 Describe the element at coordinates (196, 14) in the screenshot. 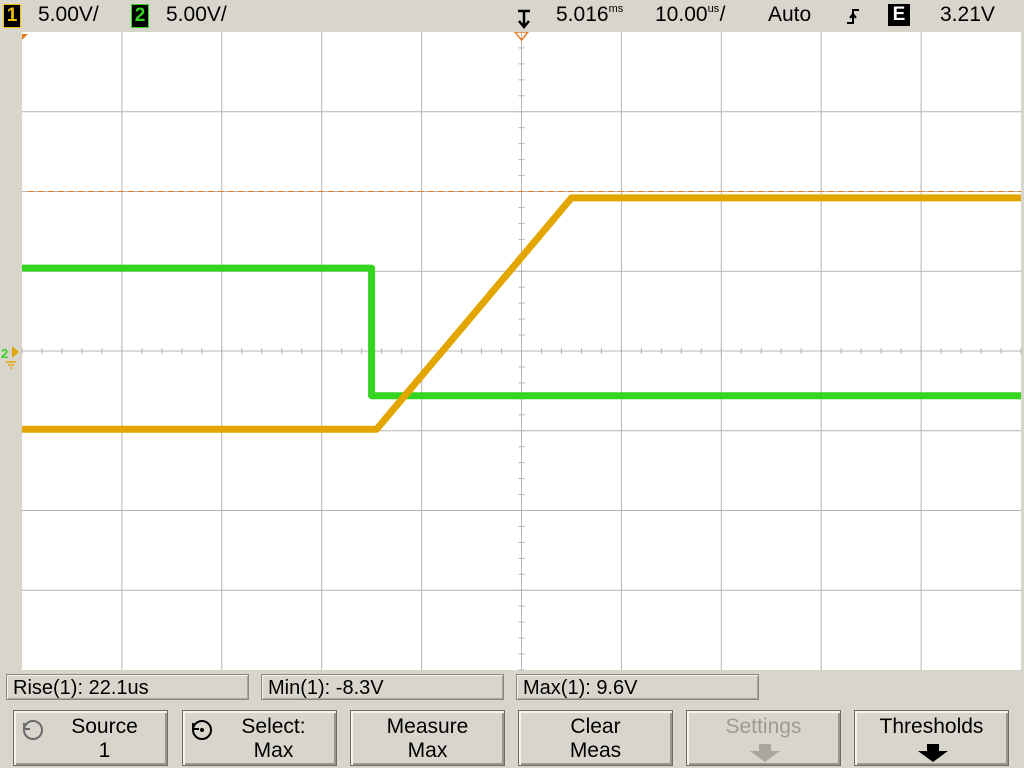

I see `channel-2-scale: 5.00V/` at that location.